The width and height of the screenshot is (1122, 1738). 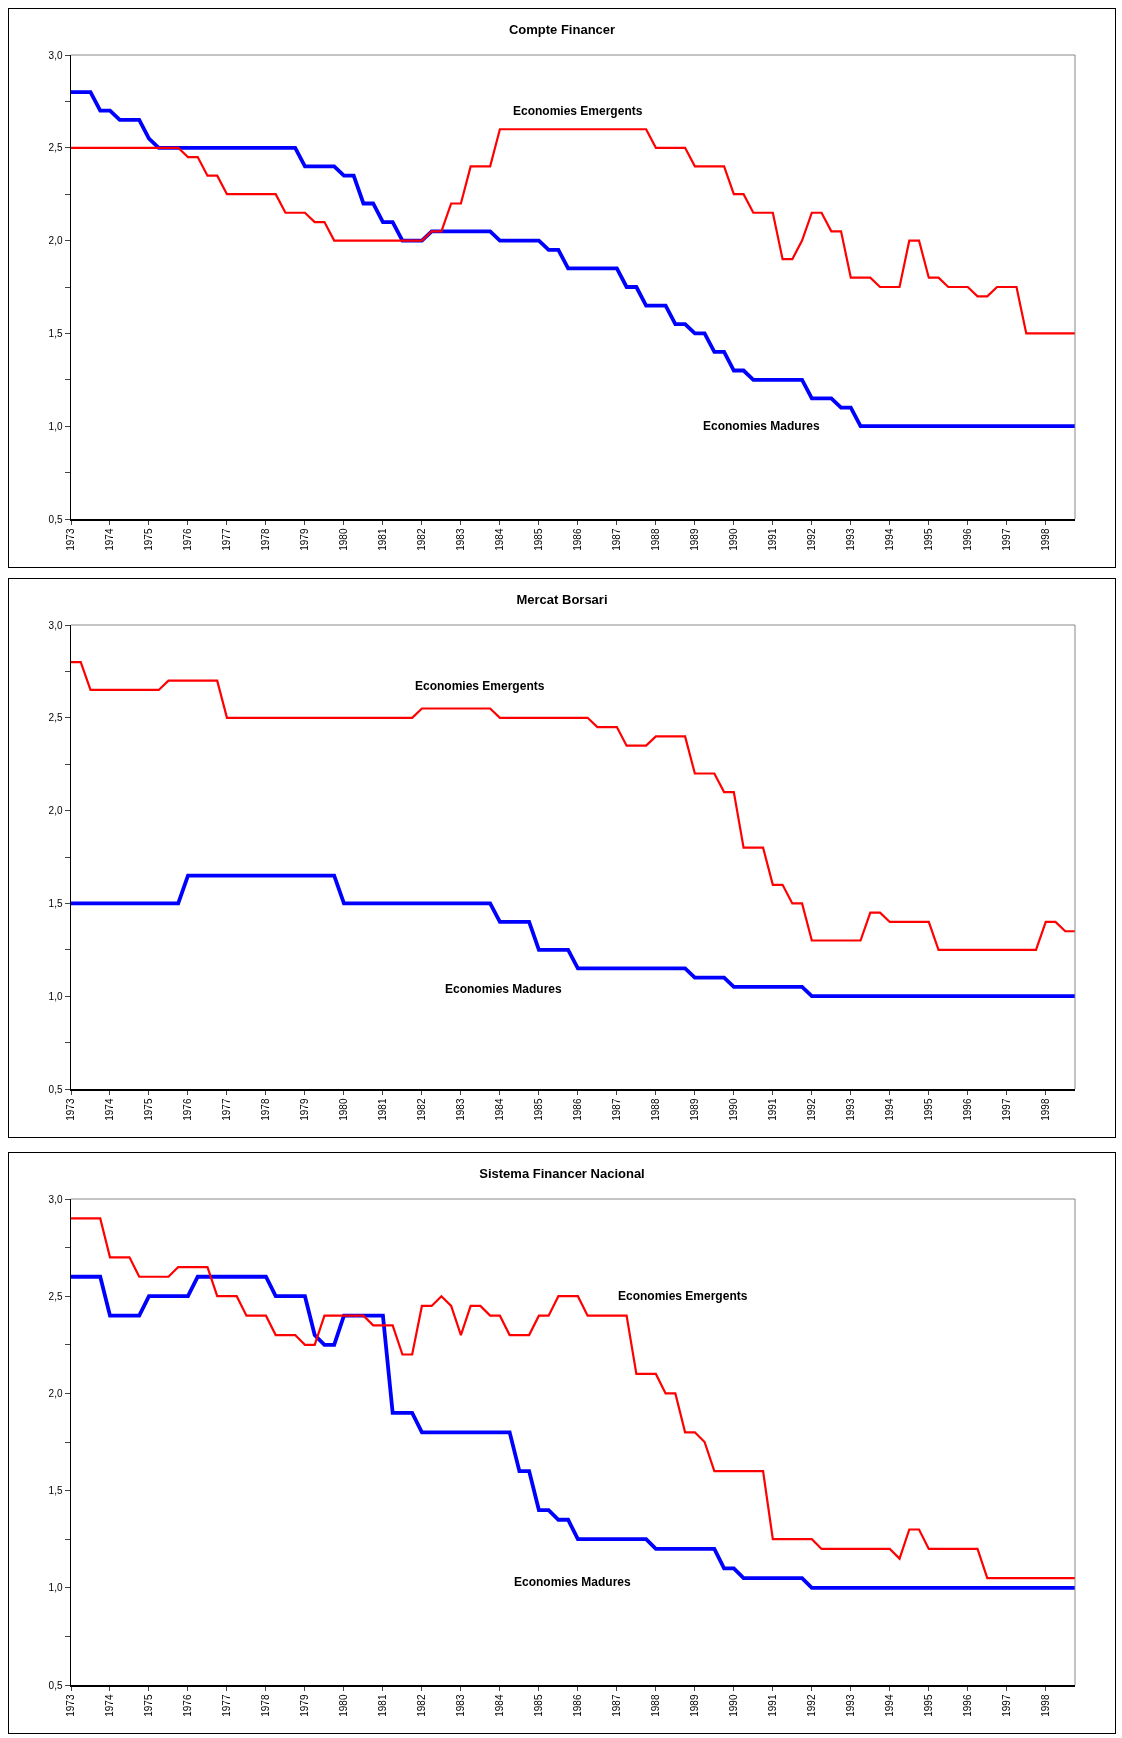 What do you see at coordinates (573, 1582) in the screenshot?
I see `text: Economies Madures` at bounding box center [573, 1582].